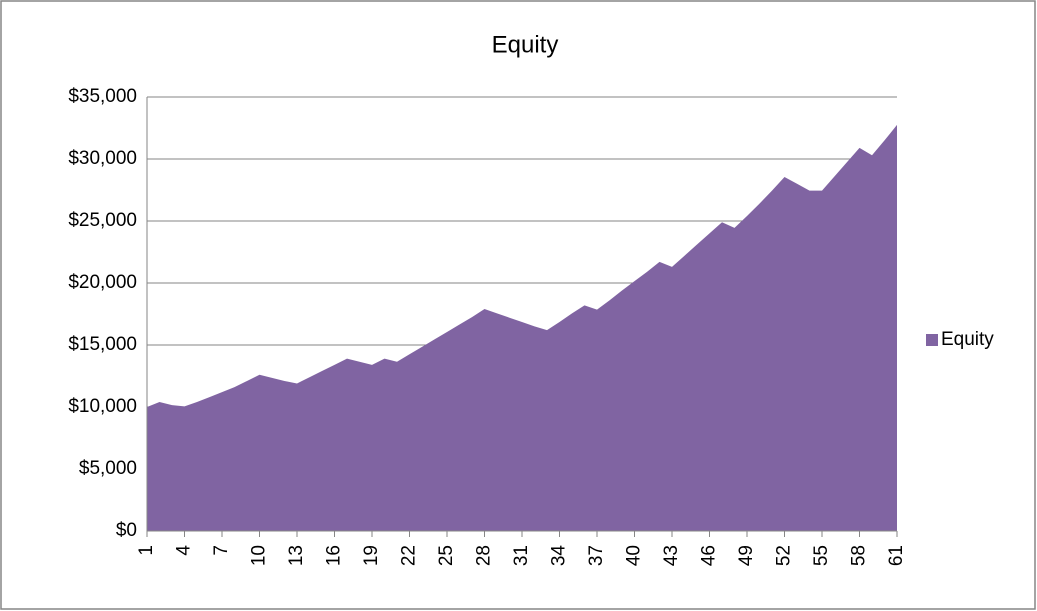  I want to click on y-tick-label: $5,000, so click(108, 468).